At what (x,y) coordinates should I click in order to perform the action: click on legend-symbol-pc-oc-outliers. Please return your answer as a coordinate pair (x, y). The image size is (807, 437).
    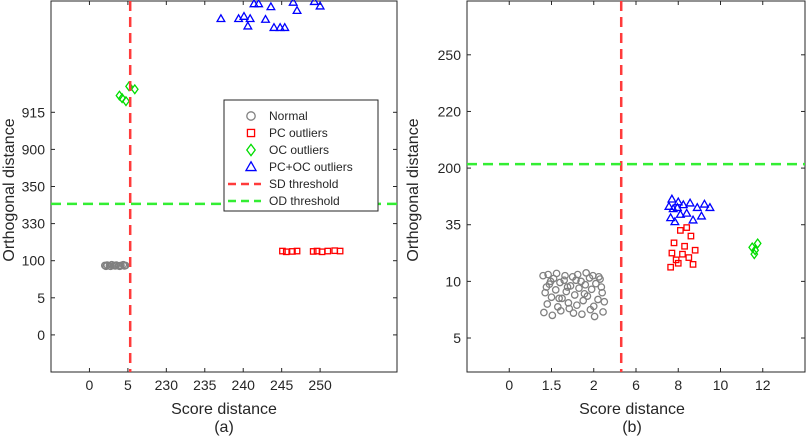
    Looking at the image, I should click on (251, 166).